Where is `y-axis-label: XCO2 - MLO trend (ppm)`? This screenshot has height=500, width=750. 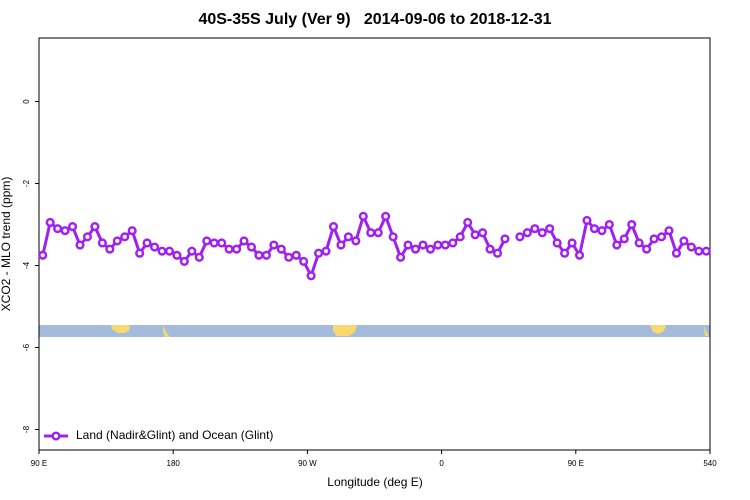
y-axis-label: XCO2 - MLO trend (ppm) is located at coordinates (6, 244).